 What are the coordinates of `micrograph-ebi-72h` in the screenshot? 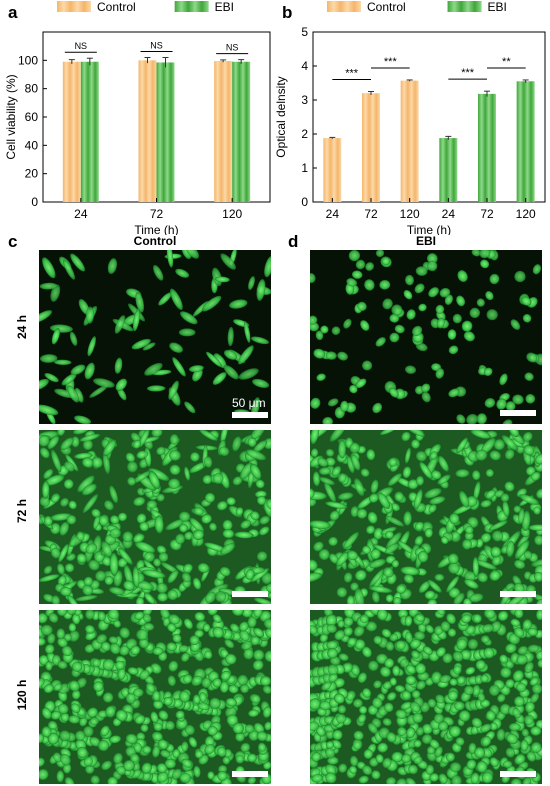 It's located at (426, 517).